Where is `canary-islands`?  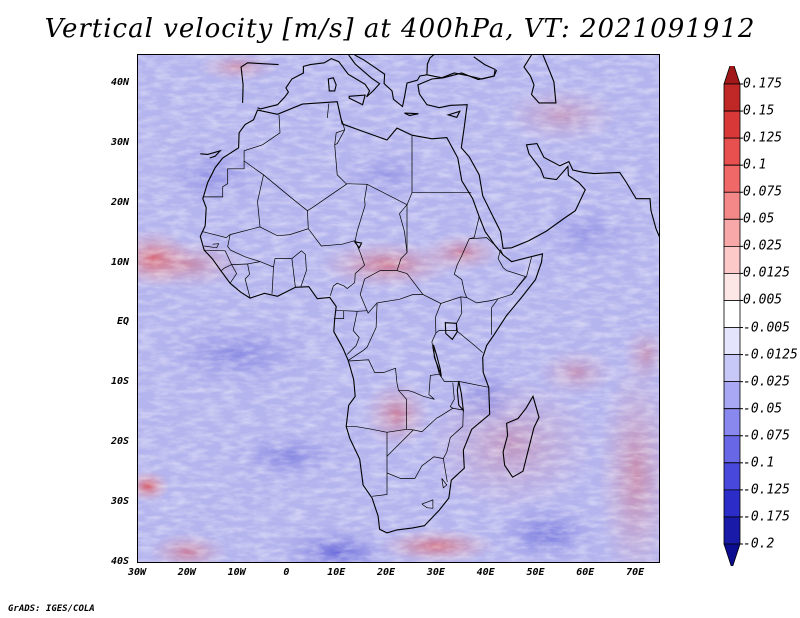 canary-islands is located at coordinates (211, 154).